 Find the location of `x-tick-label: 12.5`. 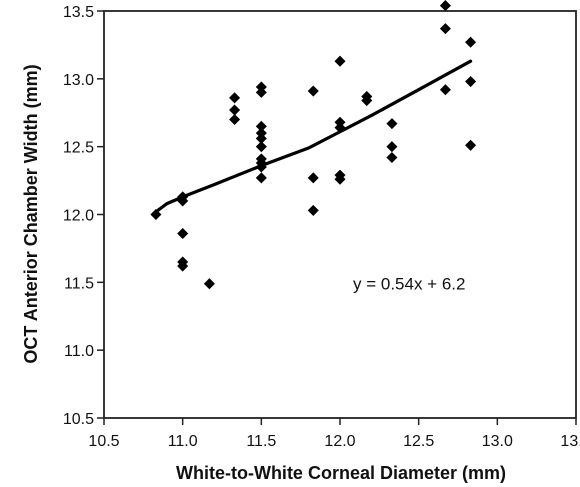

x-tick-label: 12.5 is located at coordinates (418, 441).